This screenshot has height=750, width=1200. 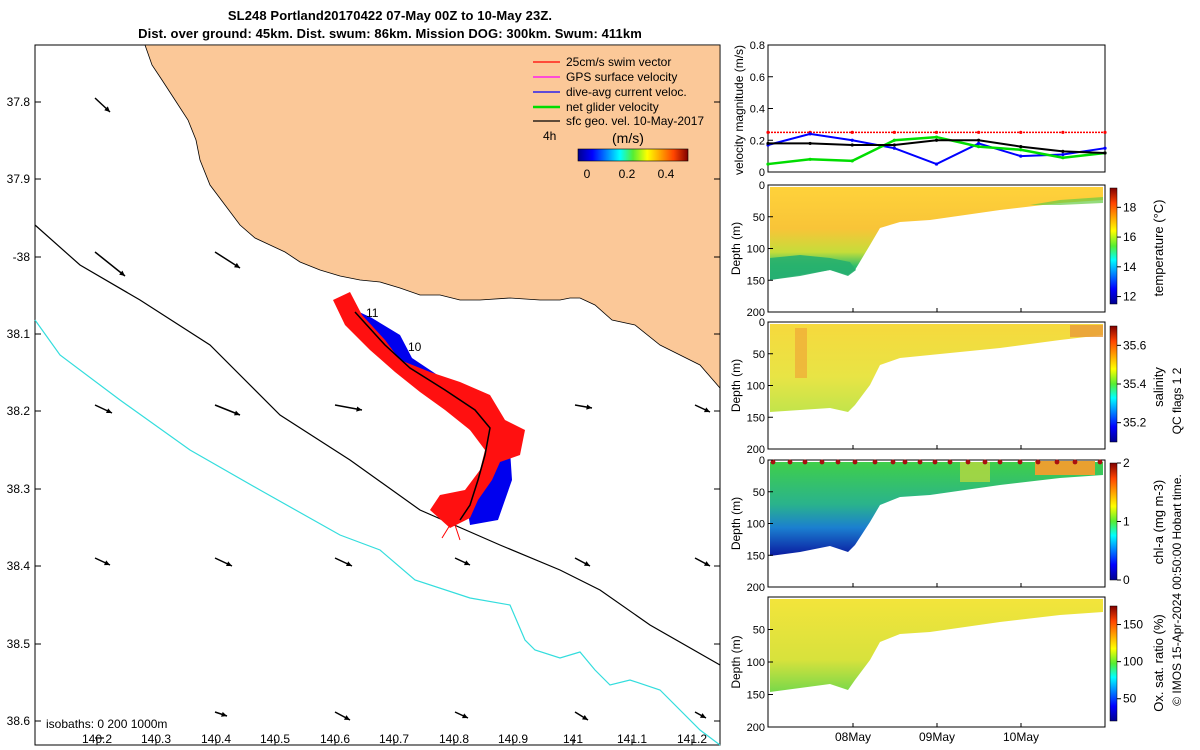 I want to click on temperature-cold-layer, so click(x=813, y=267).